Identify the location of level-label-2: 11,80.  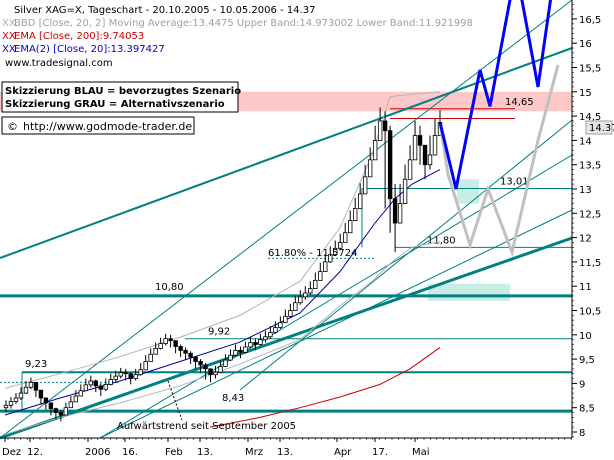
(441, 240).